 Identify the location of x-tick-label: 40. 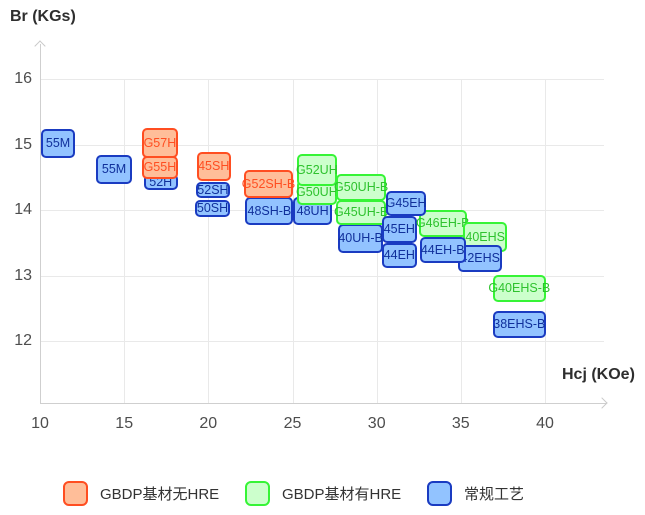
(545, 423).